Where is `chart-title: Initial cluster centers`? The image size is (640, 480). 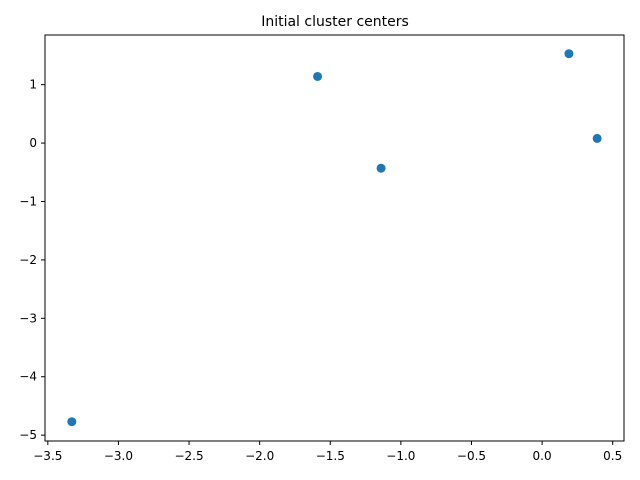
chart-title: Initial cluster centers is located at coordinates (335, 22).